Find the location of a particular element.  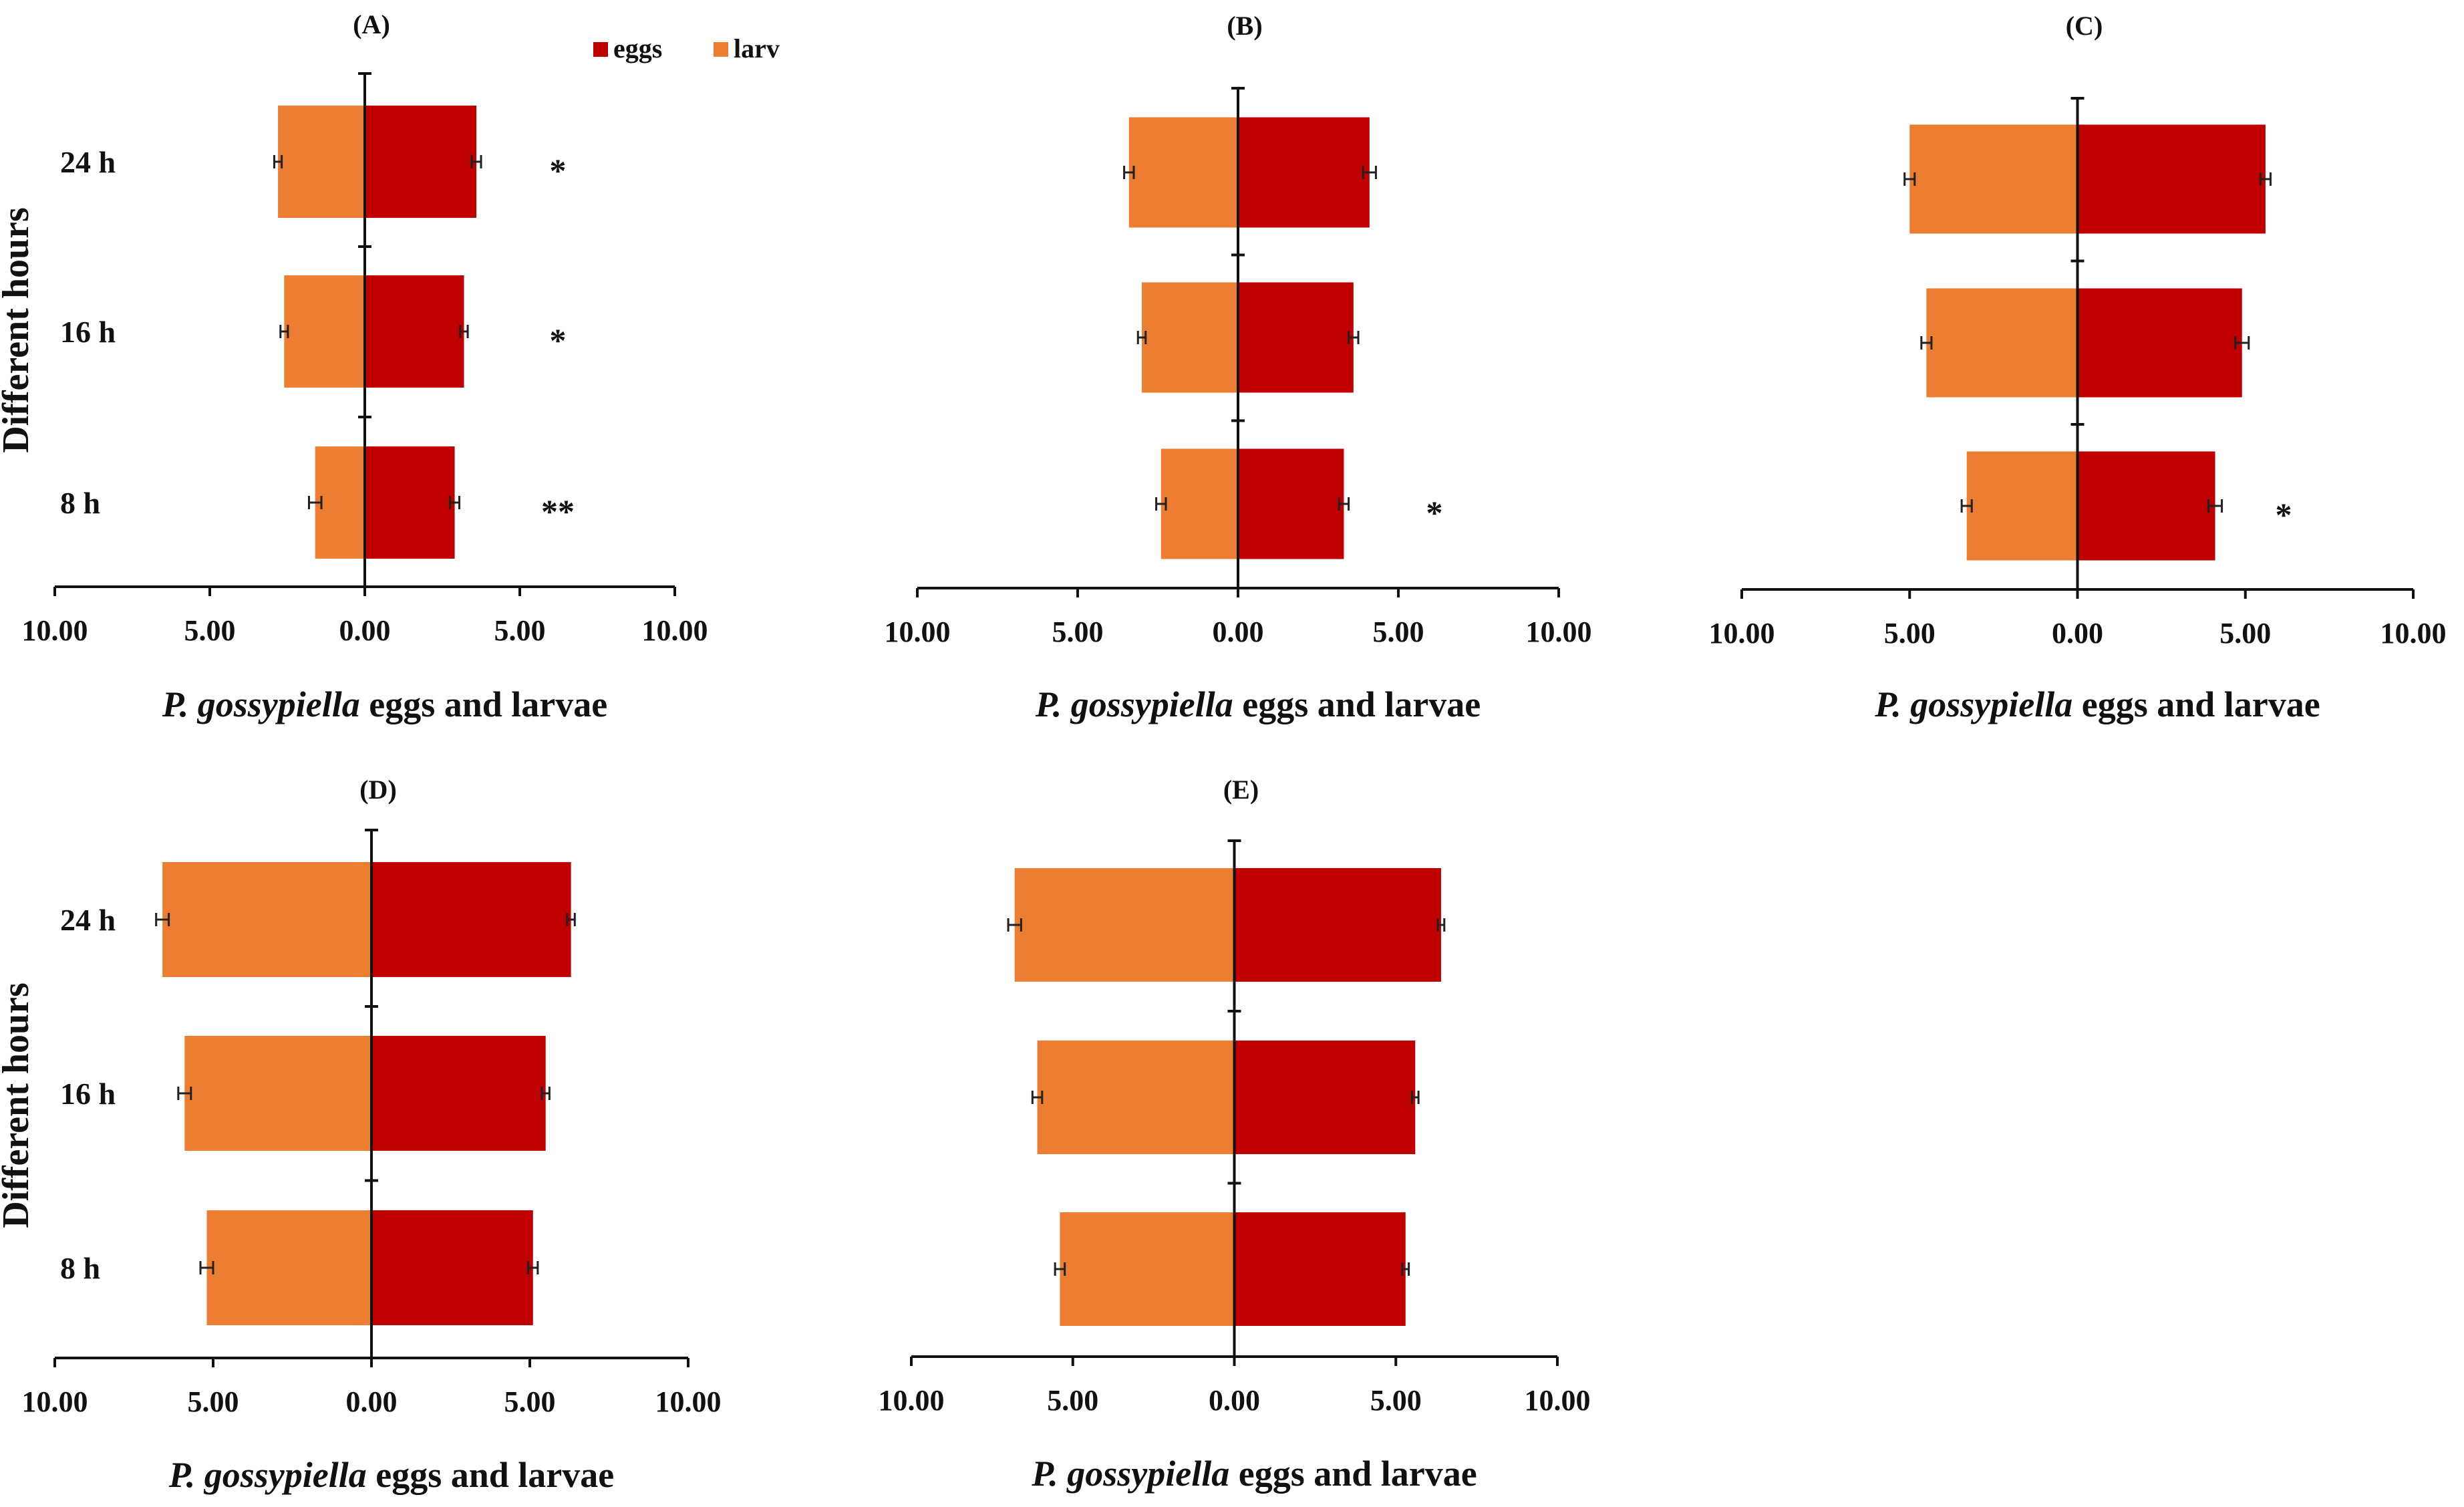

legend-swatch-larv is located at coordinates (721, 49).